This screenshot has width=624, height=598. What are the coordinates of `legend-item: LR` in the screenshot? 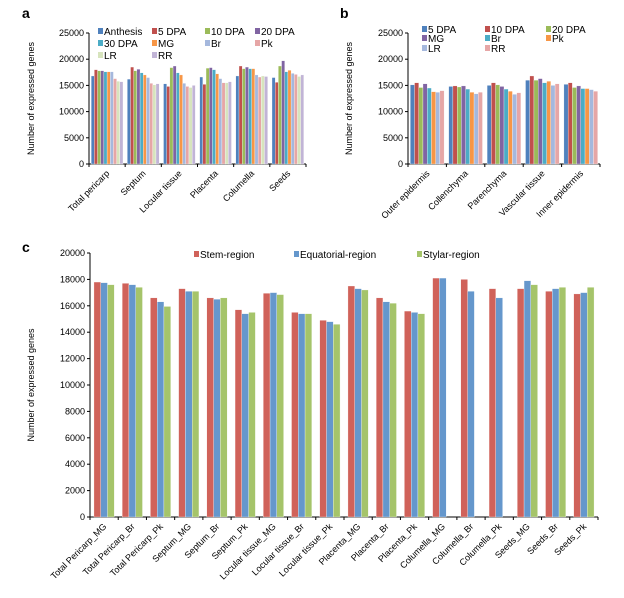 It's located at (107, 56).